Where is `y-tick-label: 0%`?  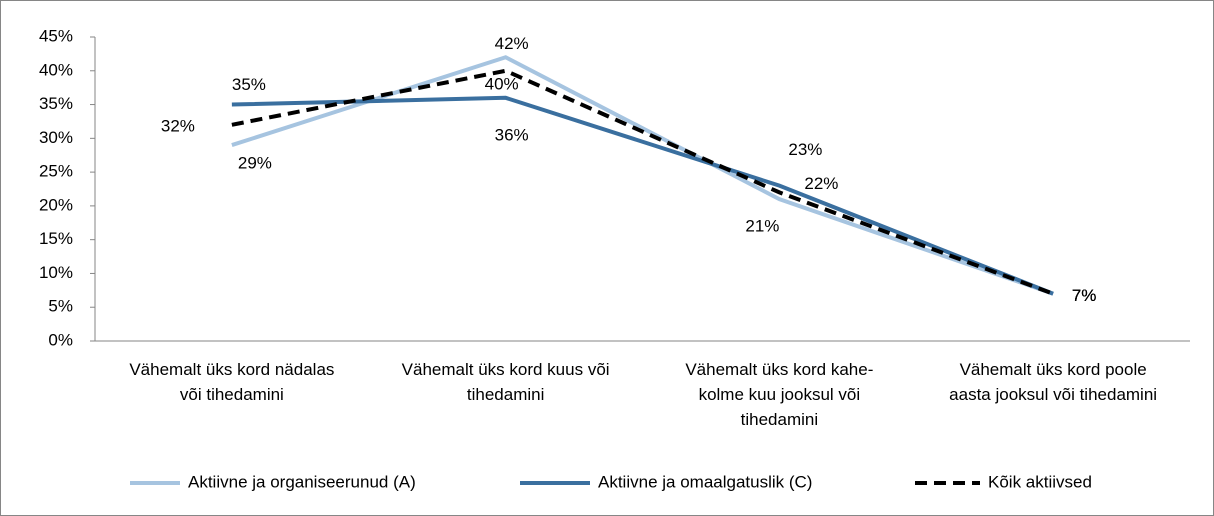 y-tick-label: 0% is located at coordinates (60, 339).